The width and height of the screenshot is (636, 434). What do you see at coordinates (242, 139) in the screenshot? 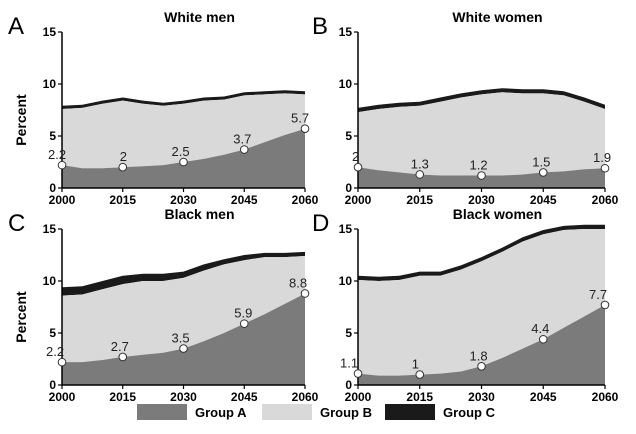
I see `data-label: 3.7` at bounding box center [242, 139].